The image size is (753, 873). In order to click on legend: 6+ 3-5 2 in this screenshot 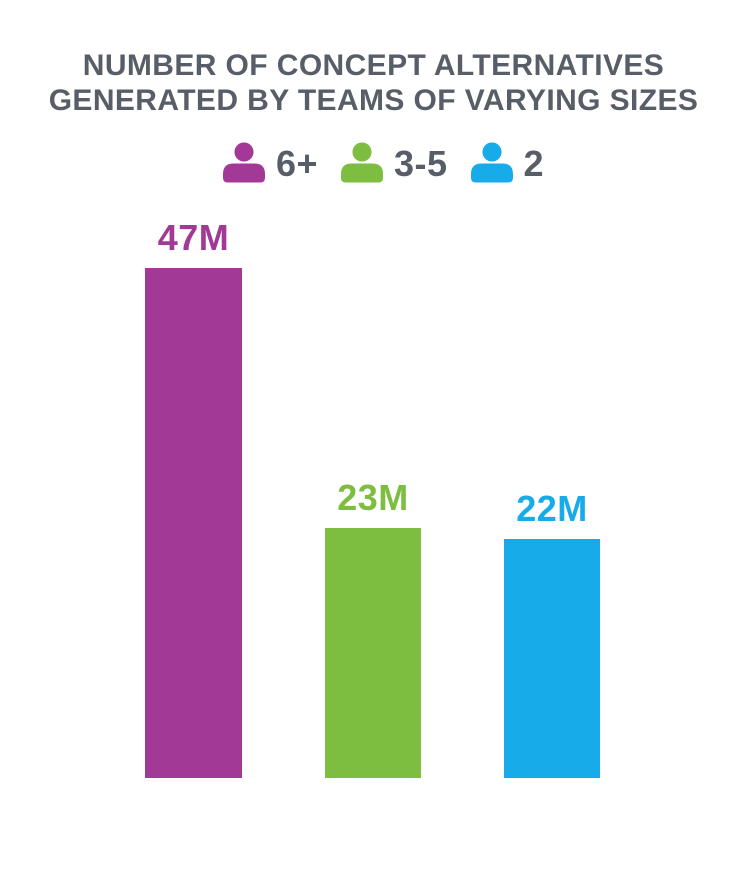, I will do `click(381, 161)`.